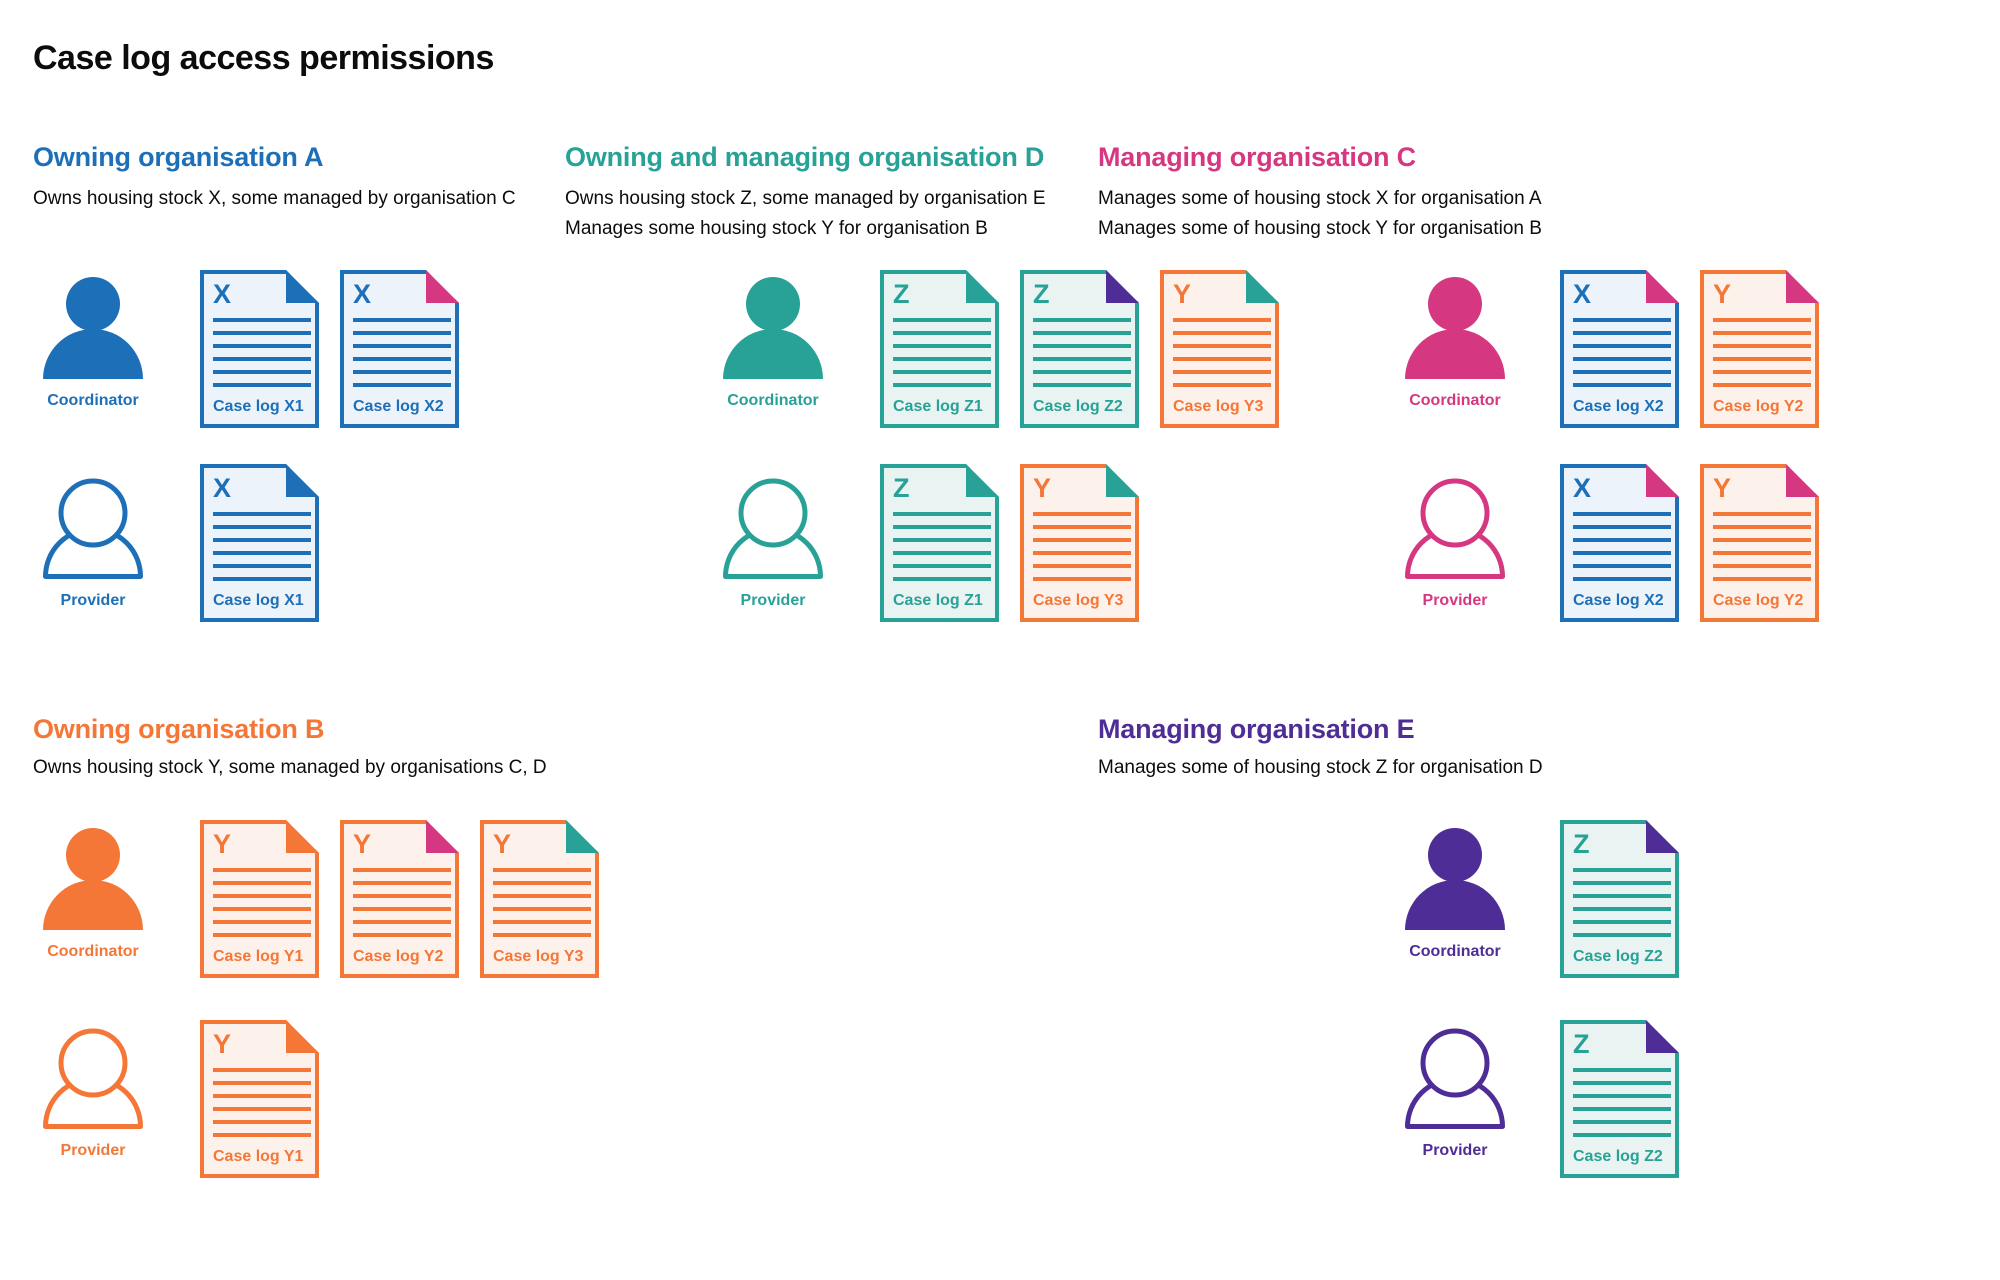 Image resolution: width=2000 pixels, height=1280 pixels. Describe the element at coordinates (179, 729) in the screenshot. I see `org-heading: Owning organisation B` at that location.